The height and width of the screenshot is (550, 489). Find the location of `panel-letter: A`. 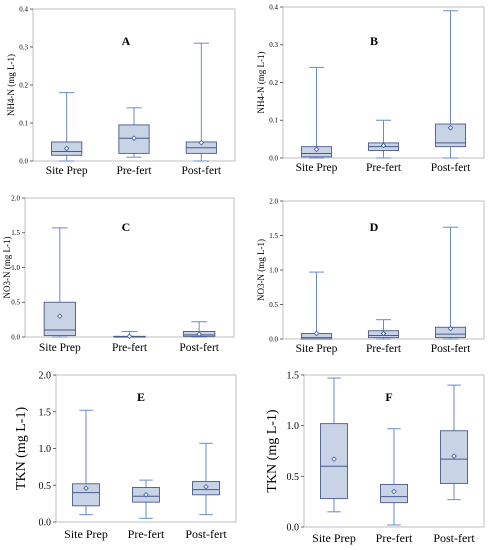

panel-letter: A is located at coordinates (126, 41).